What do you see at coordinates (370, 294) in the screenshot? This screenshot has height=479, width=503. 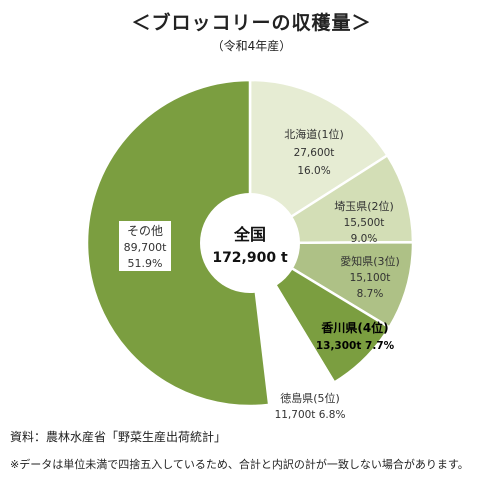 I see `slice-label-percent-2: 8.7%` at bounding box center [370, 294].